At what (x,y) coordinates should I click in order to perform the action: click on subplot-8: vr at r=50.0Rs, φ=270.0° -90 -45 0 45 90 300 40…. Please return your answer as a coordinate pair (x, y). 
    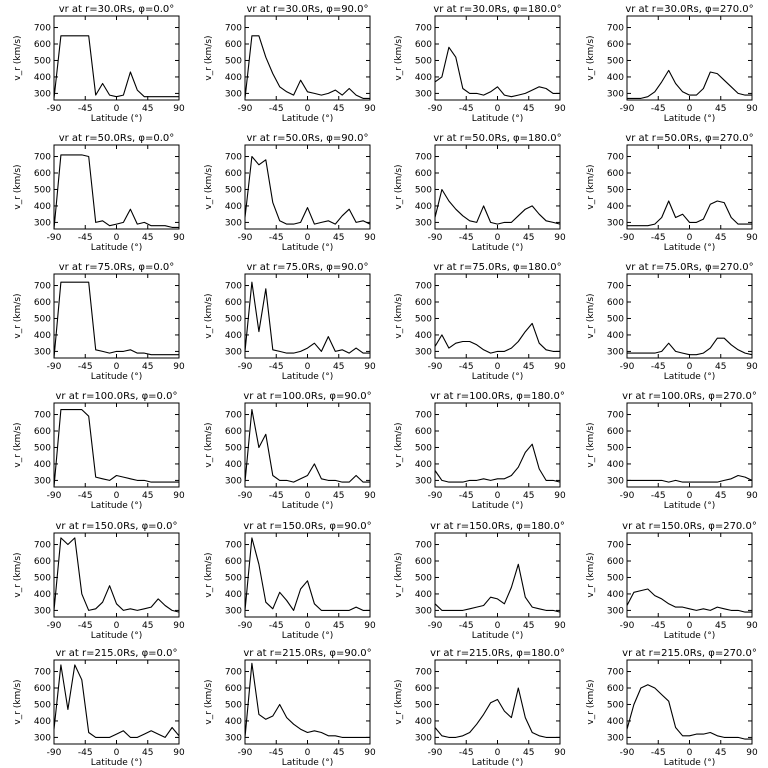
    Looking at the image, I should click on (672, 193).